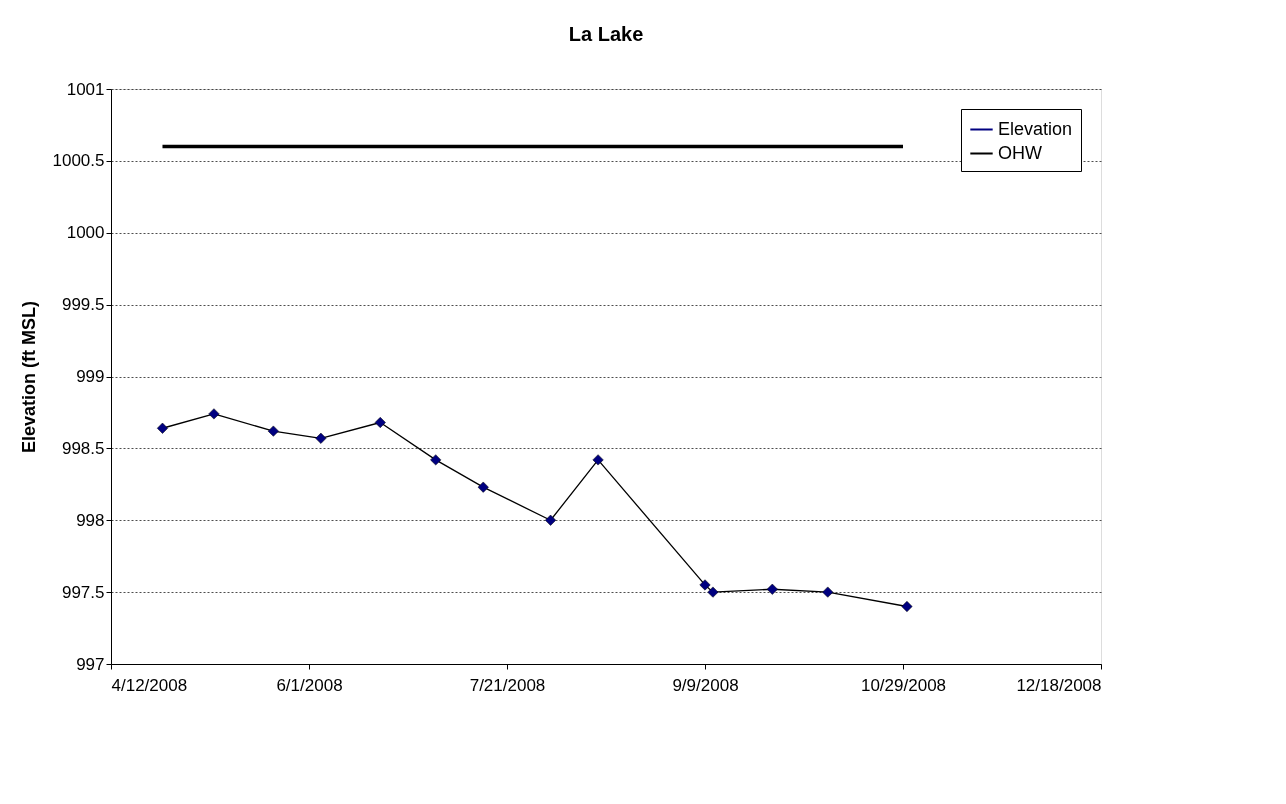  Describe the element at coordinates (83, 592) in the screenshot. I see `y-tick-label: 997.5` at that location.